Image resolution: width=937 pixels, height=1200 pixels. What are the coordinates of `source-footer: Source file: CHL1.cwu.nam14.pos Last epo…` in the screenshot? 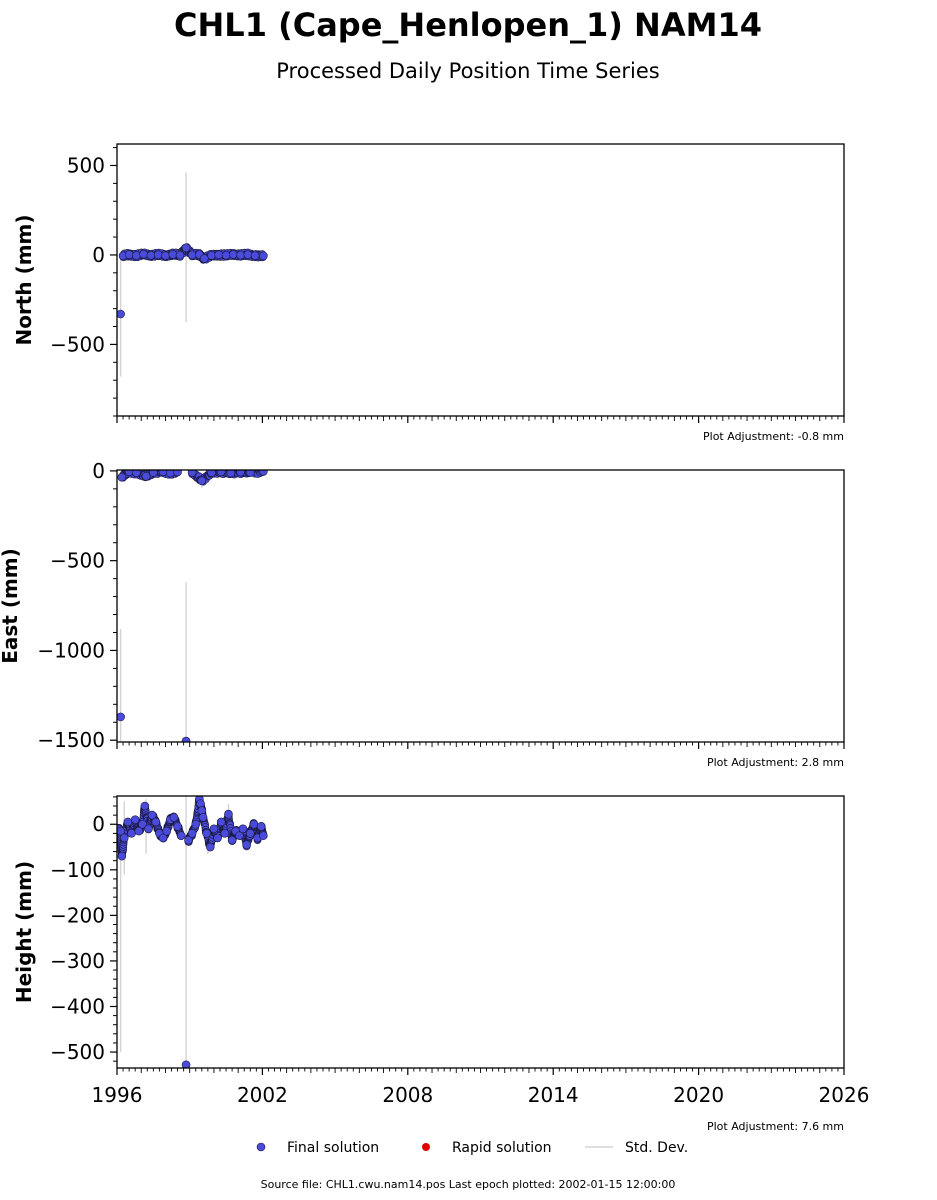 It's located at (468, 1184).